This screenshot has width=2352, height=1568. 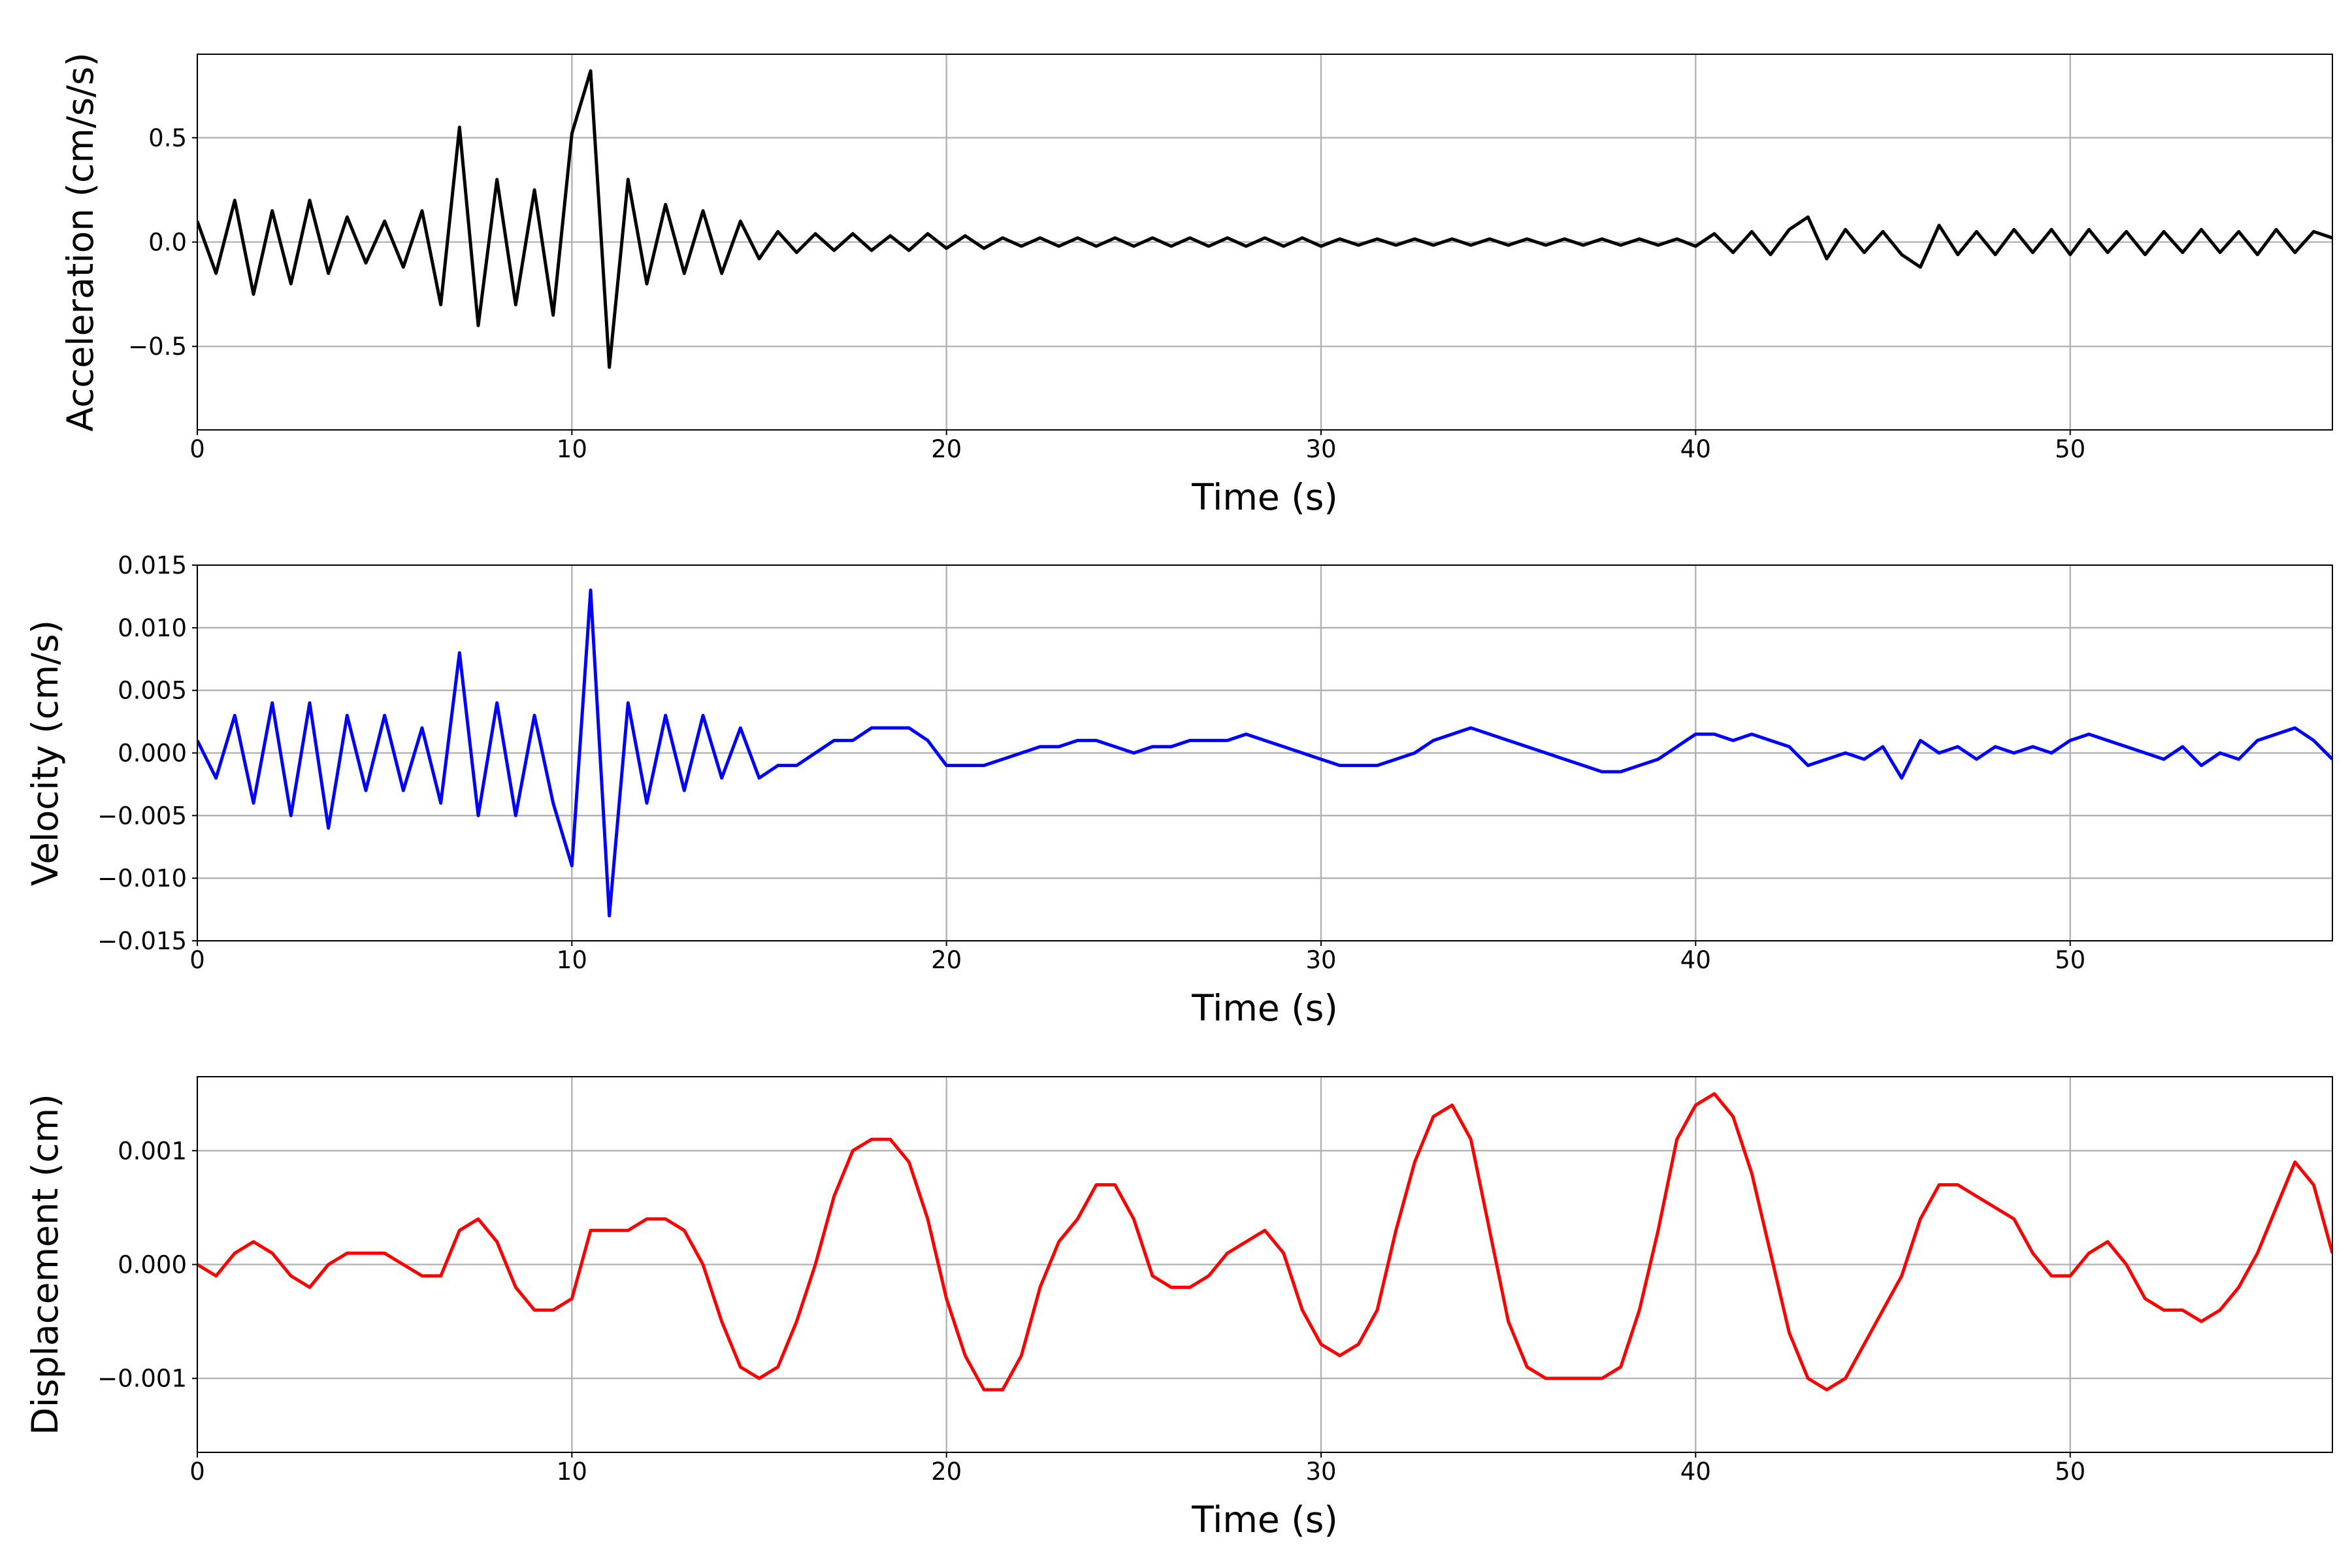 I want to click on y-tick-label: −0.5, so click(x=157, y=347).